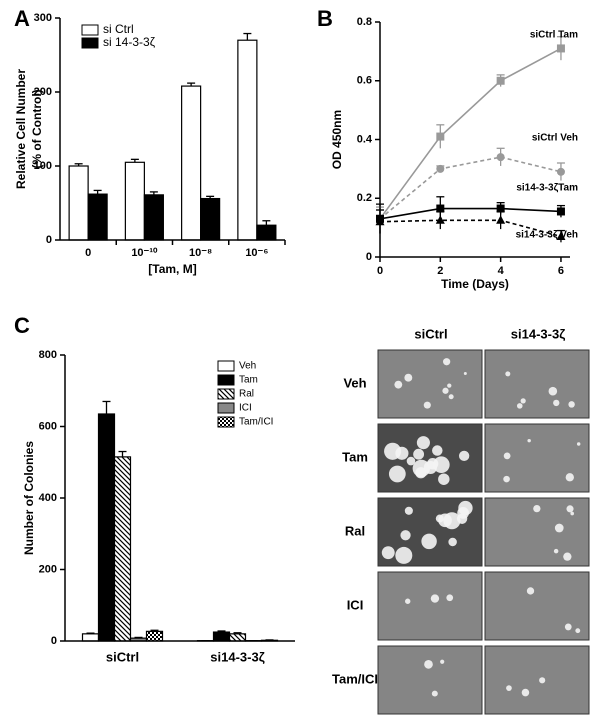 The image size is (600, 715). I want to click on y-tick-label: 0.8, so click(364, 22).